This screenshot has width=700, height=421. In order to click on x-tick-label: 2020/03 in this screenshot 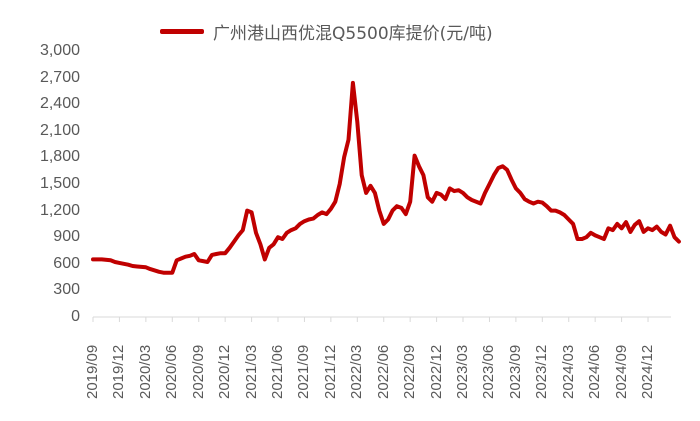, I will do `click(145, 371)`.